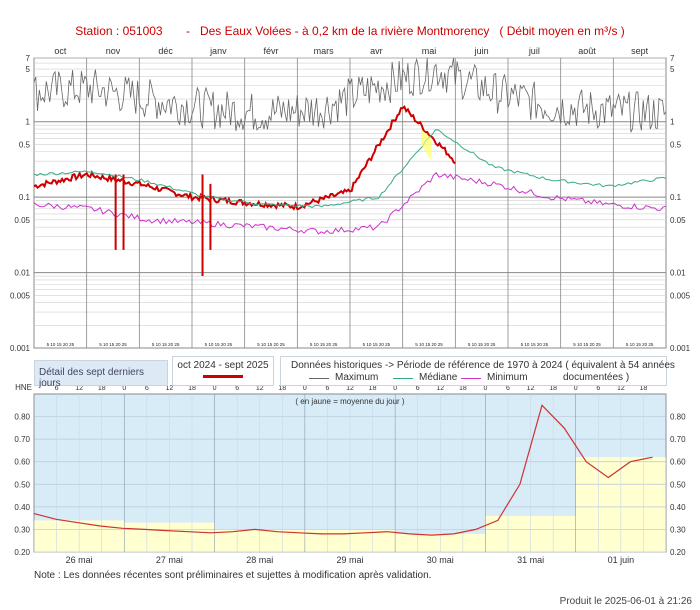  Describe the element at coordinates (621, 560) in the screenshot. I see `bottom-day-label: 01 juin` at that location.